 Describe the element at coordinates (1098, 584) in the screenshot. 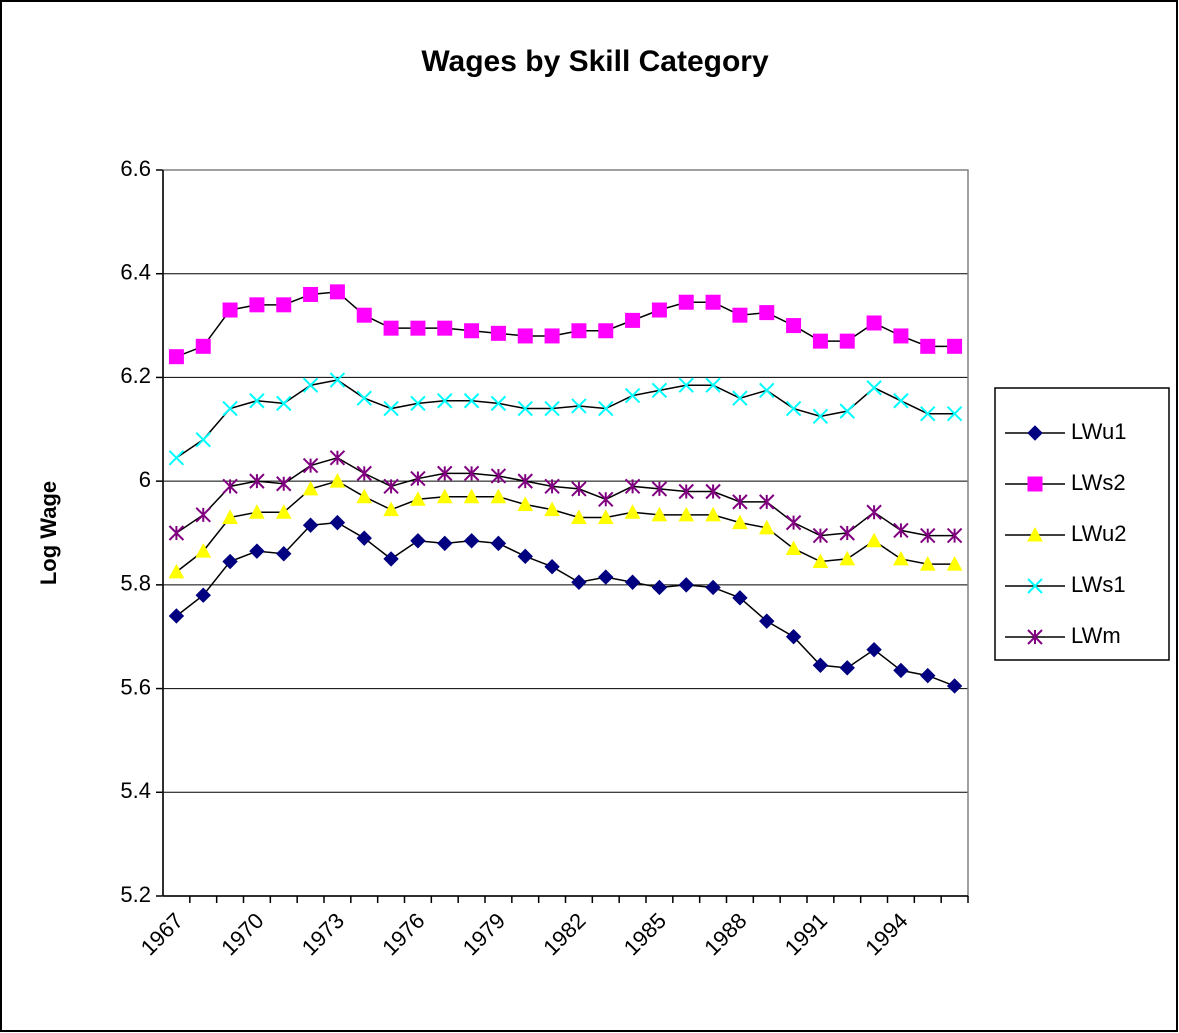

I see `legend-label: LWs1` at that location.